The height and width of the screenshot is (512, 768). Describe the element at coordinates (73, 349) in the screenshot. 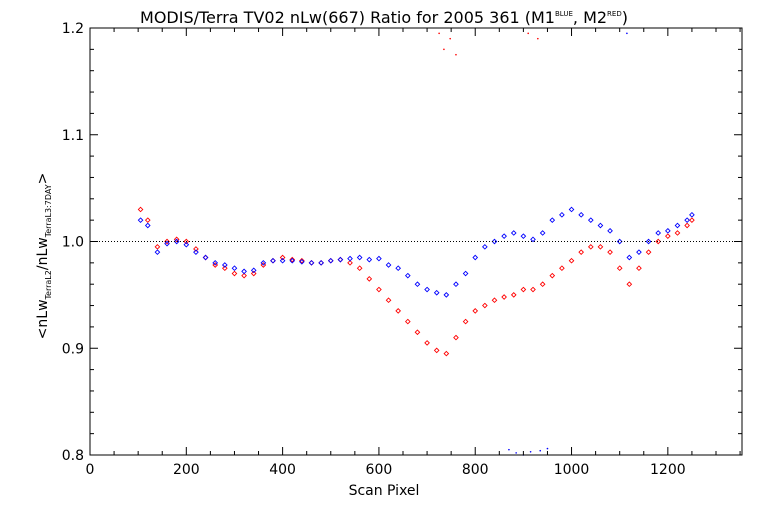

I see `y-tick-label: 0.9` at that location.